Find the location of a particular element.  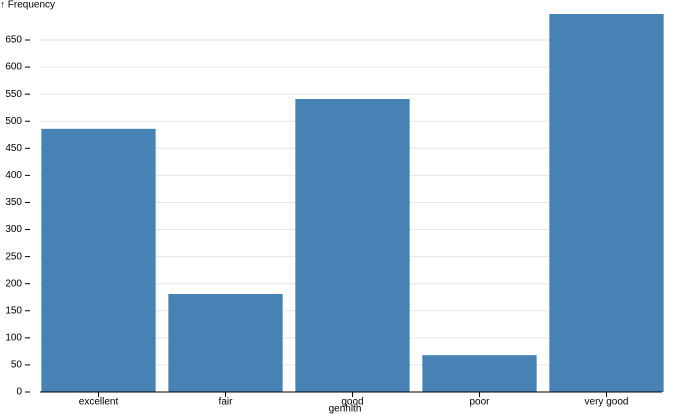

y-tick-label: 350 is located at coordinates (13, 202).